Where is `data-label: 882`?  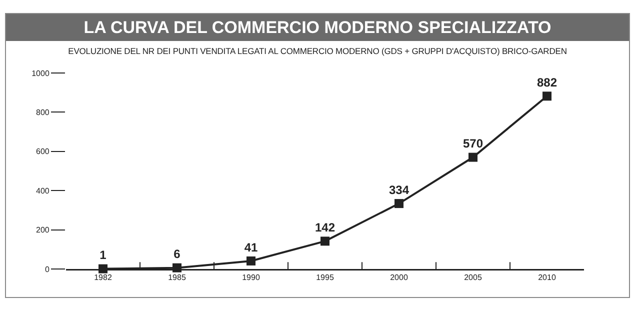 data-label: 882 is located at coordinates (547, 83).